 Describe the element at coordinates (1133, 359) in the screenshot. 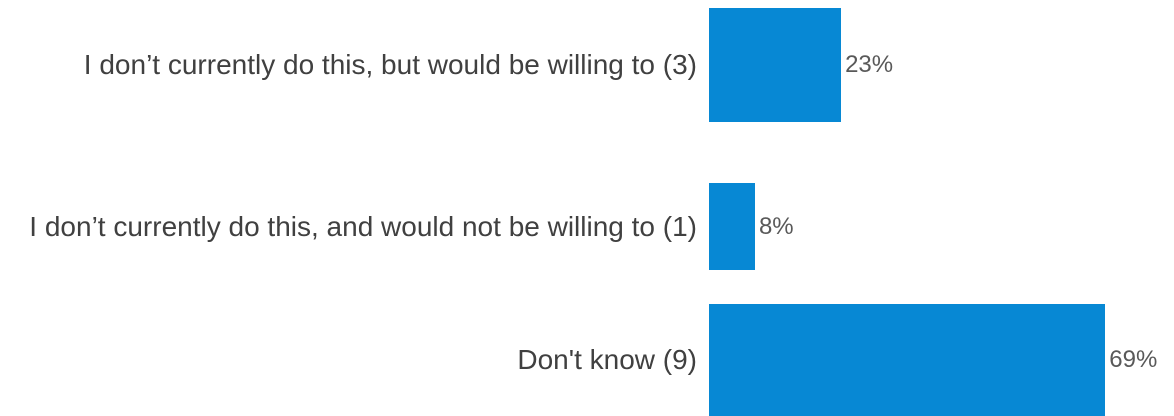

I see `value-label: 69%` at that location.